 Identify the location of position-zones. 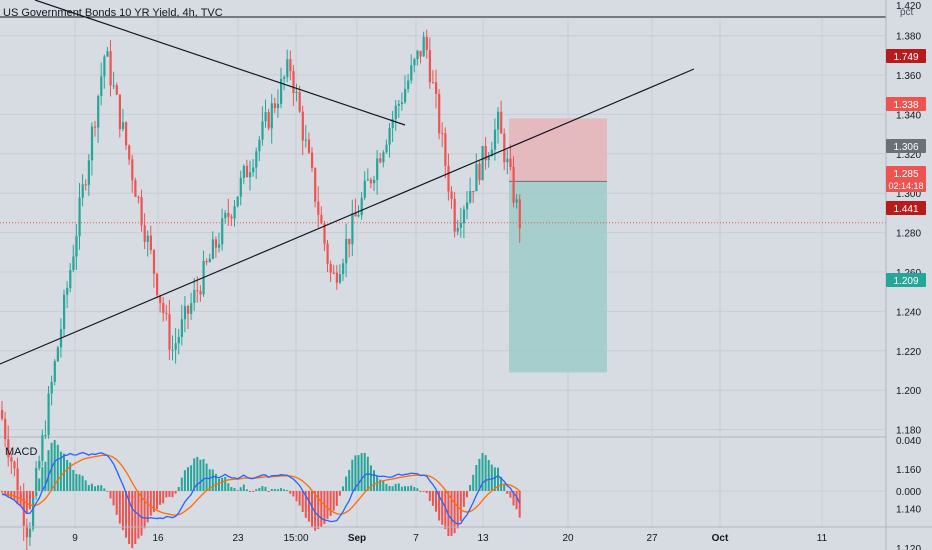
(558, 245).